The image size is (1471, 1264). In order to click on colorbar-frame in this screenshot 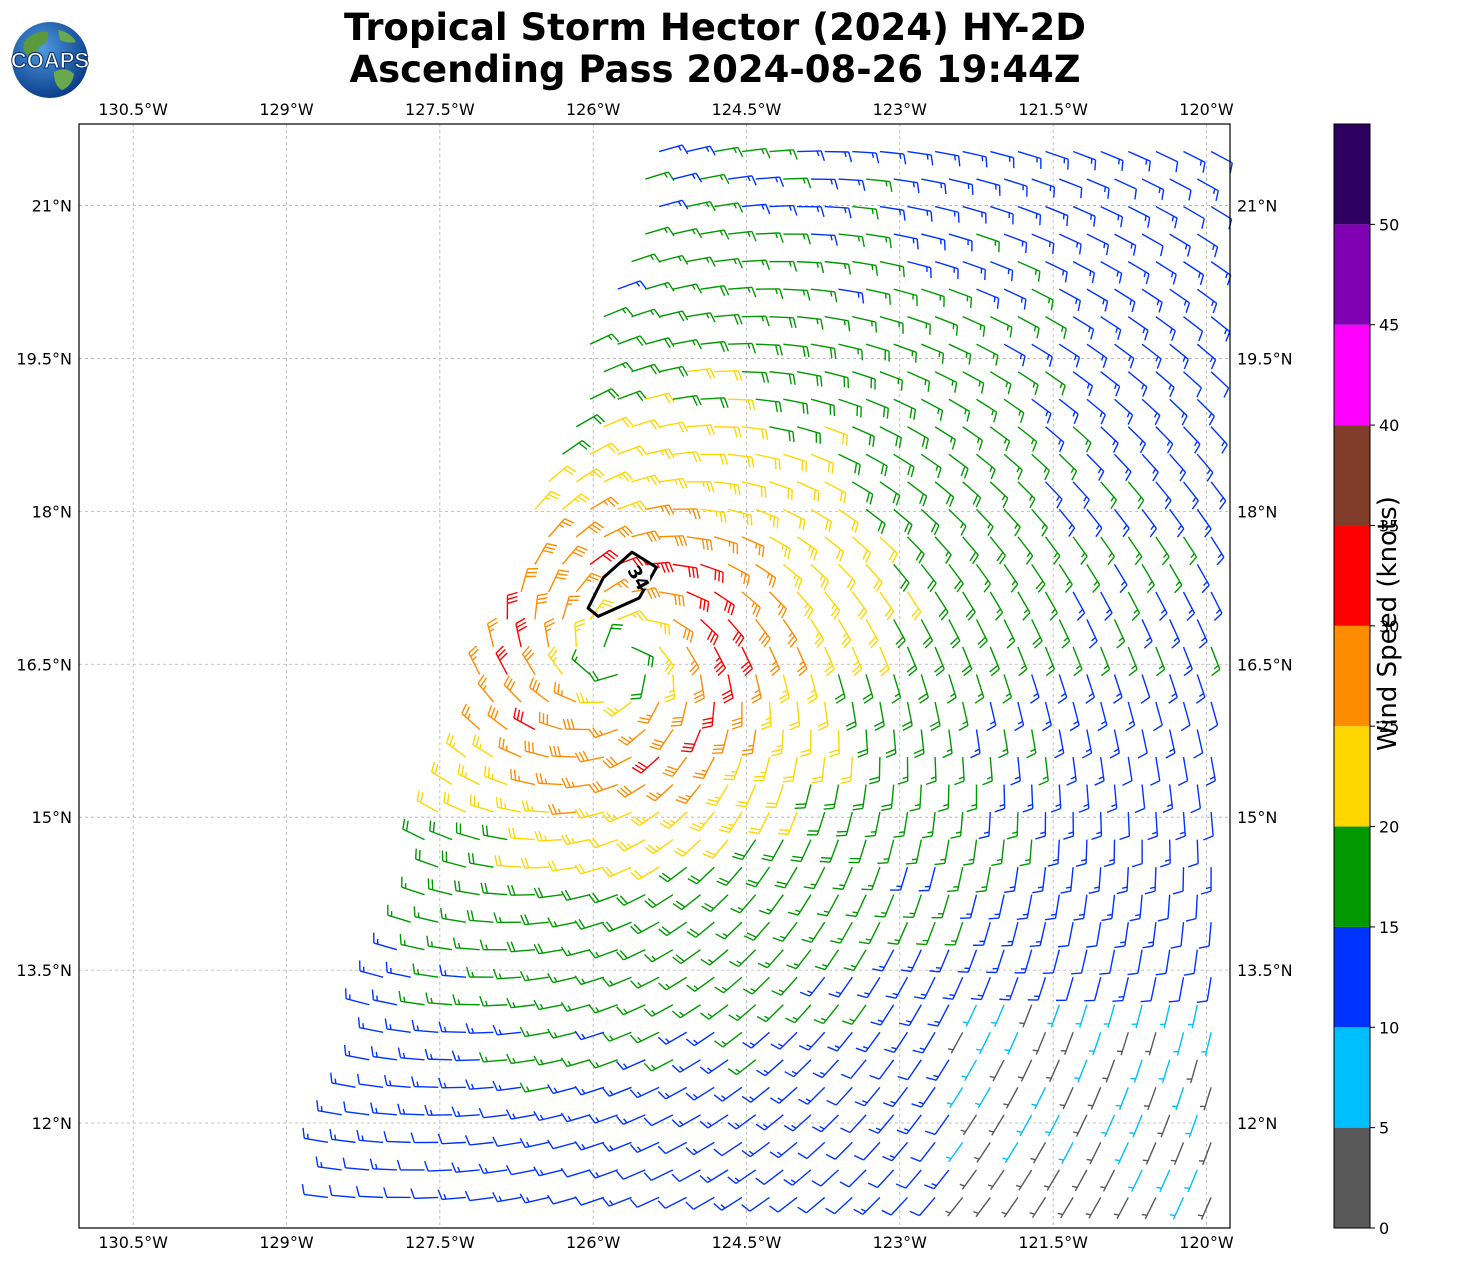, I will do `click(1352, 676)`.